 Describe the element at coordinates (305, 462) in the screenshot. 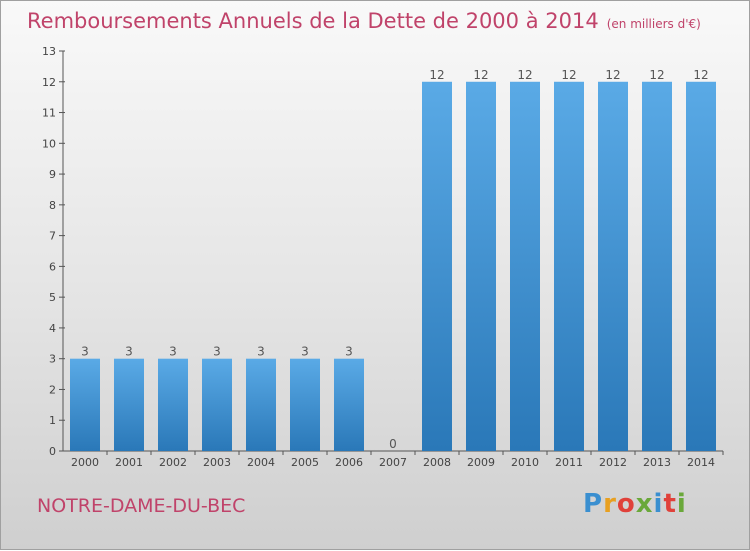

I see `x-tick-label: 2005` at that location.